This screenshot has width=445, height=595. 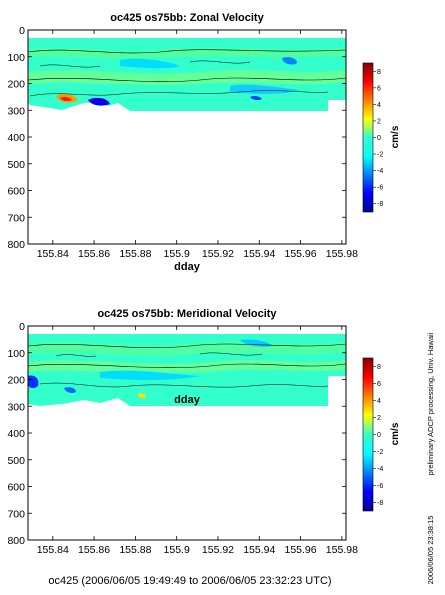 I want to click on zonal-x-label: dday, so click(x=187, y=267).